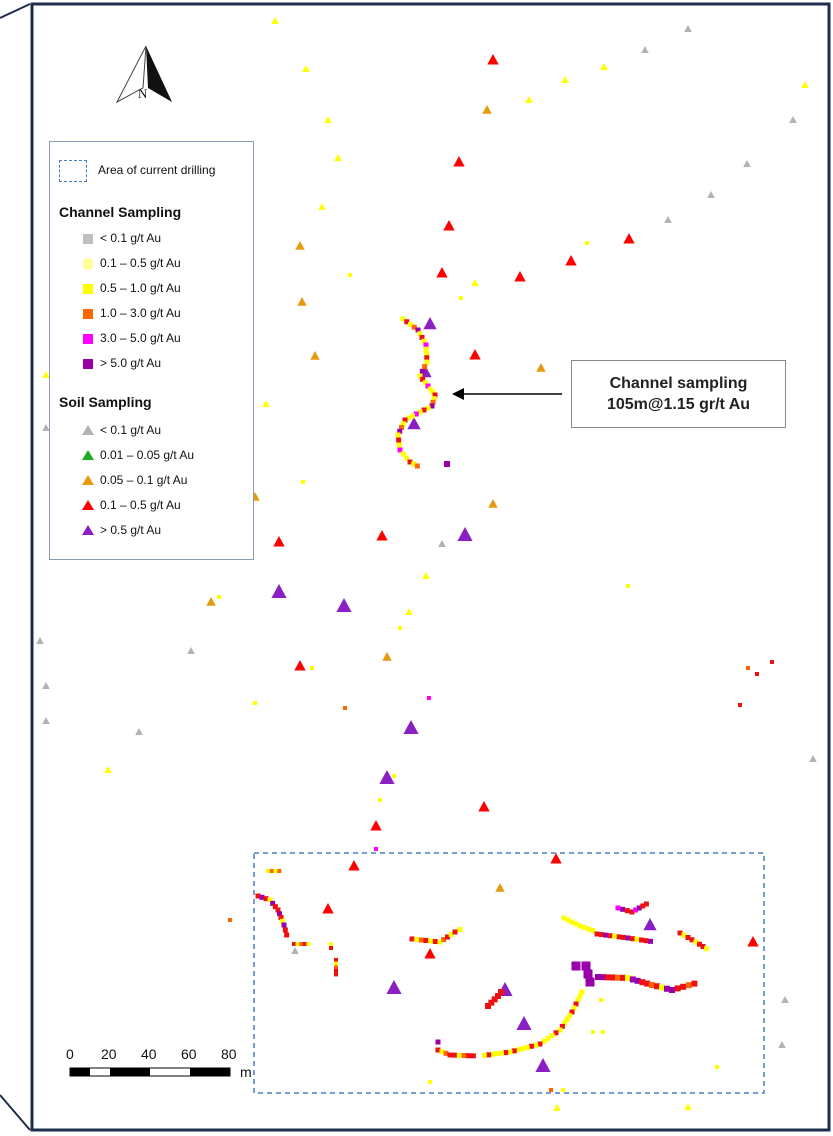 The width and height of the screenshot is (833, 1136). What do you see at coordinates (246, 1072) in the screenshot?
I see `scale-unit: m` at bounding box center [246, 1072].